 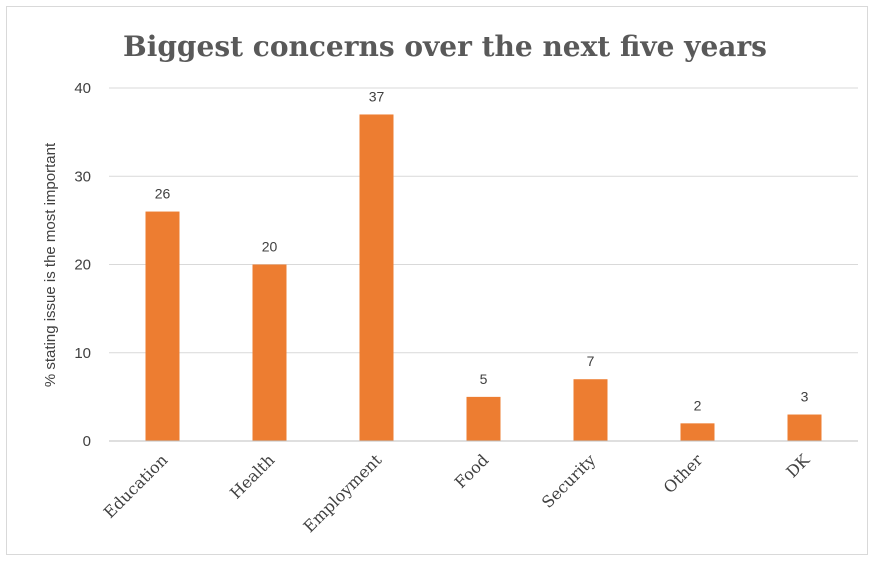 I want to click on bar-food, so click(x=483, y=418).